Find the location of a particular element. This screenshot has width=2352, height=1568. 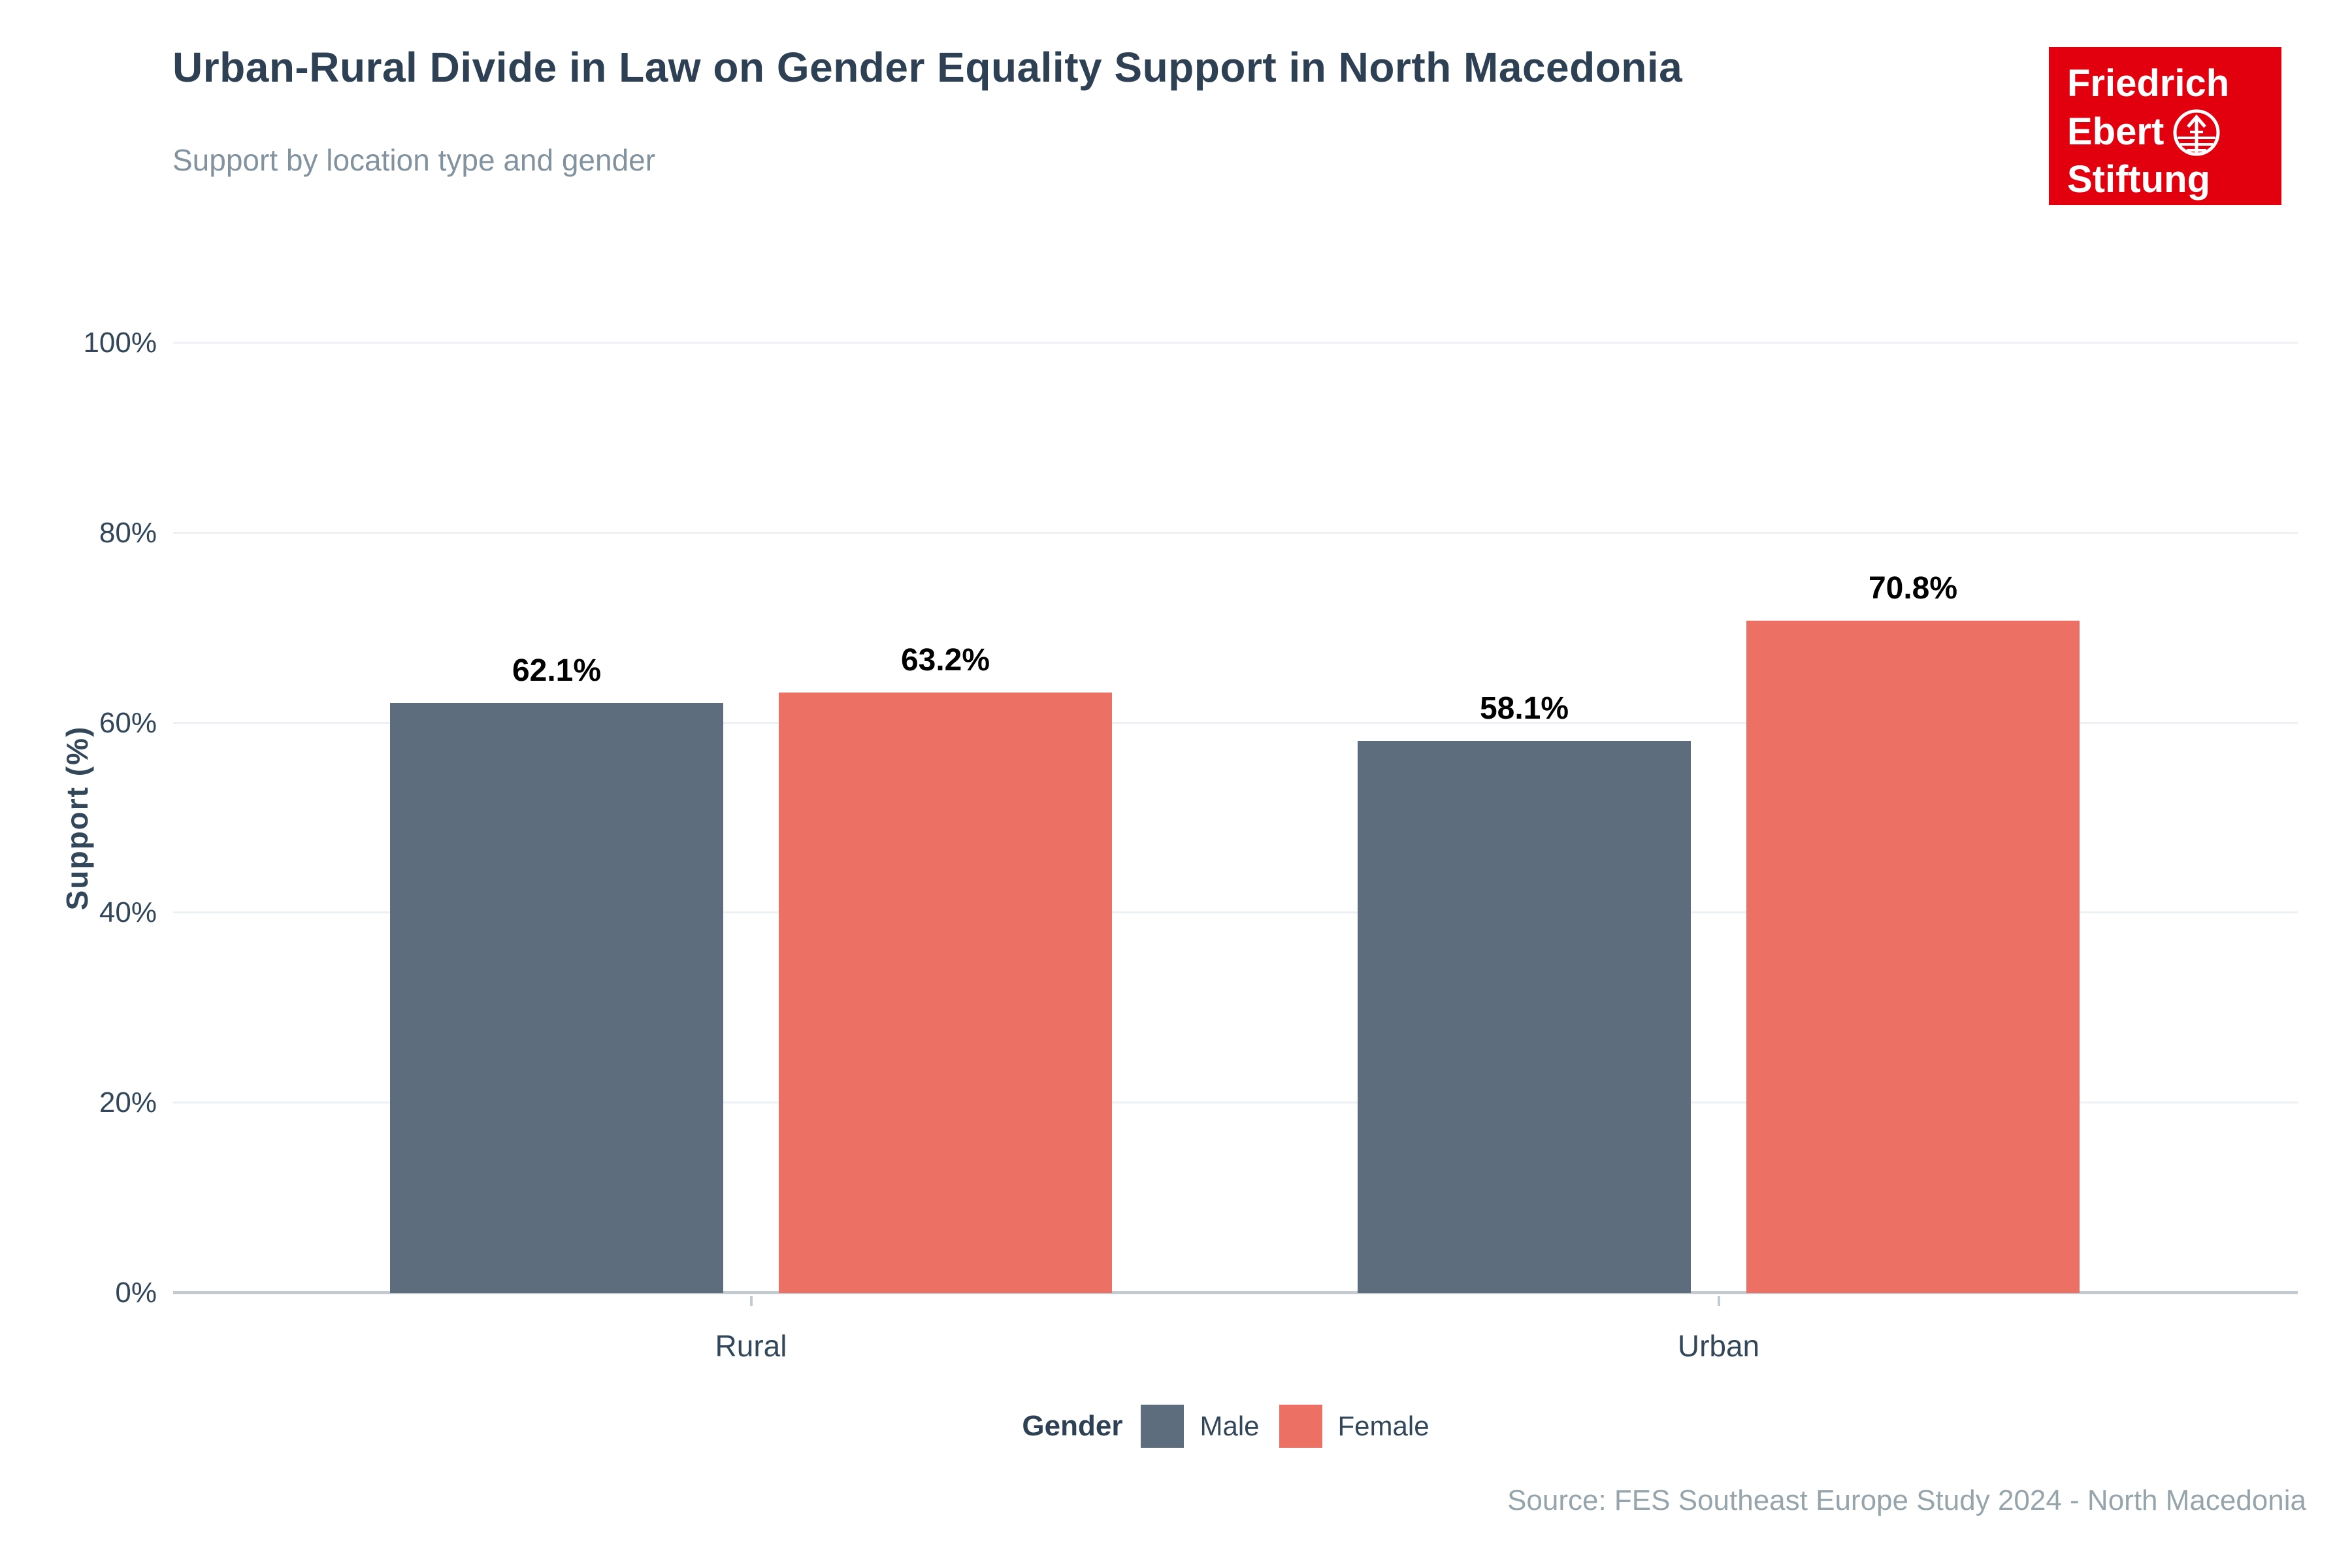

value-label-urban-female: 70.8% is located at coordinates (1913, 588).